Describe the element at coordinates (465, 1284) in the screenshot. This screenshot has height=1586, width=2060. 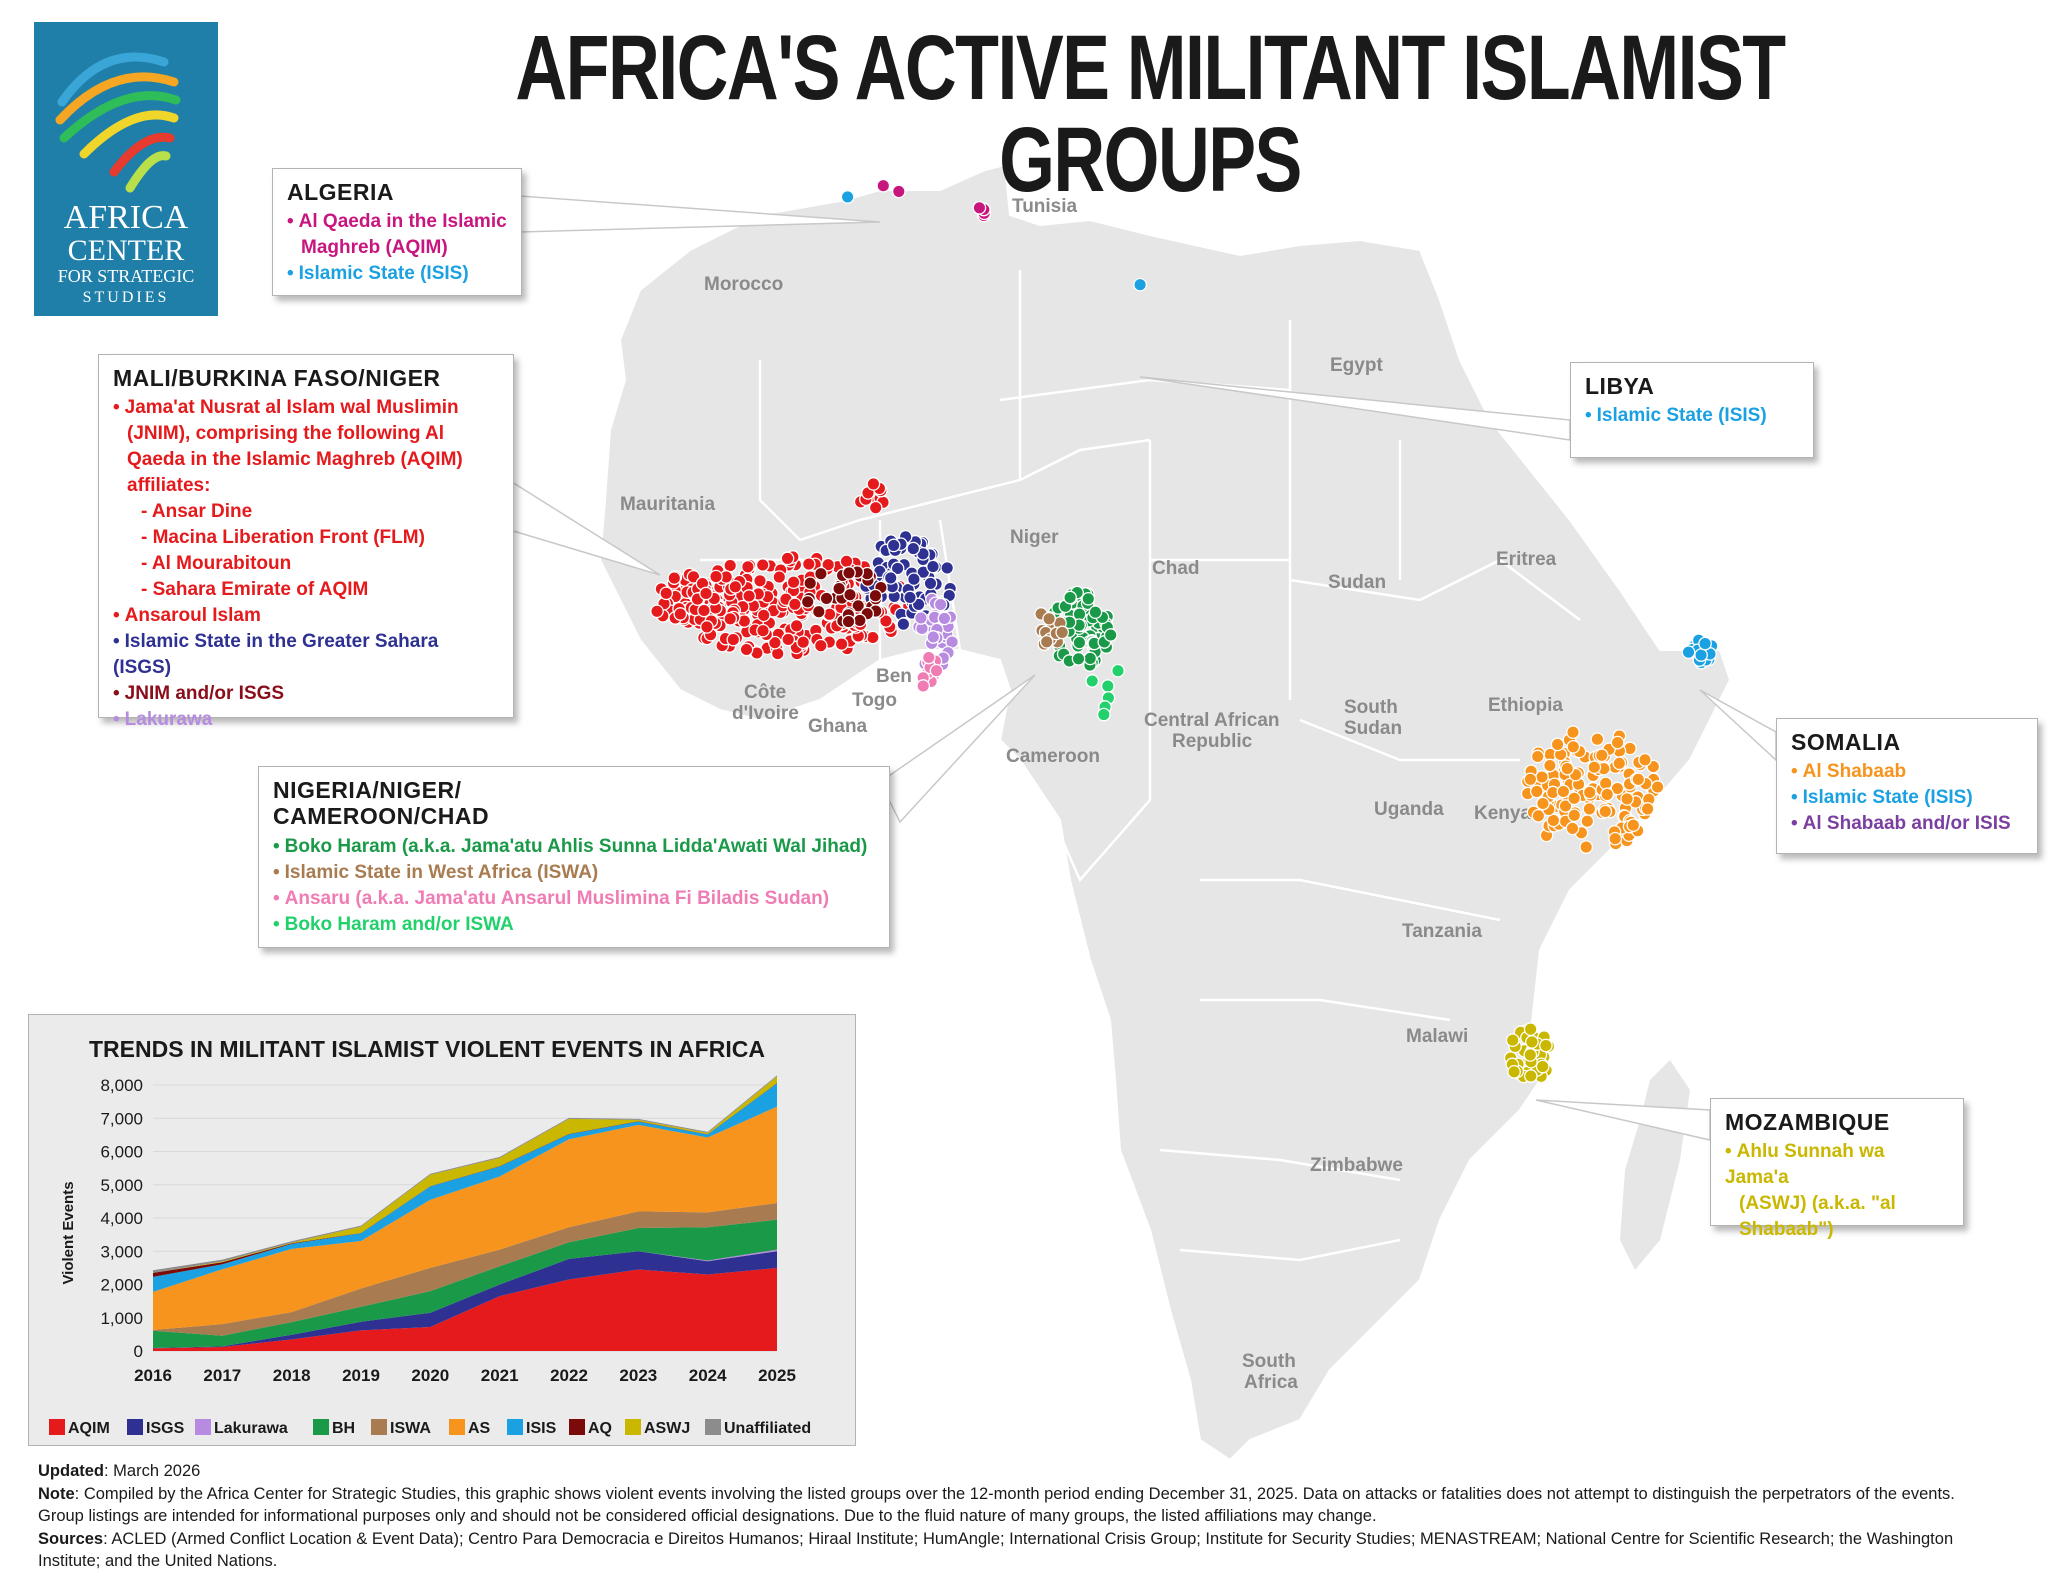
I see `area-series-bh` at that location.